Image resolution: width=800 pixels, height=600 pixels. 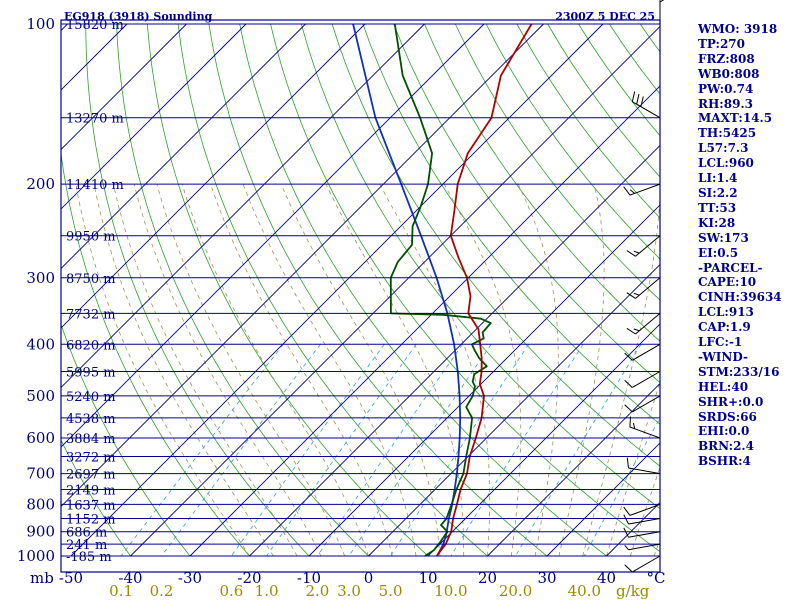 What do you see at coordinates (727, 133) in the screenshot?
I see `sounding-index: TH:5425` at bounding box center [727, 133].